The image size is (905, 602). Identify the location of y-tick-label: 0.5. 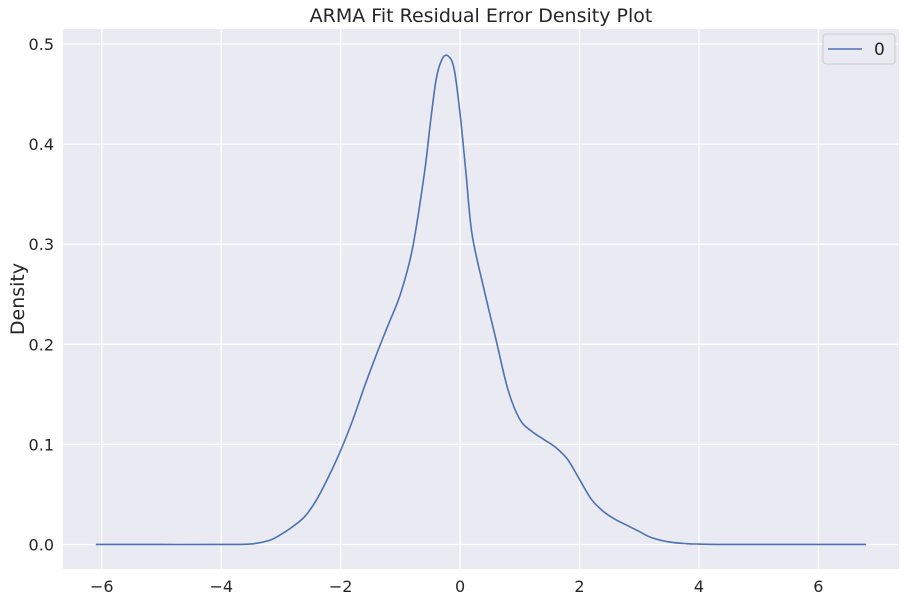
(41, 44).